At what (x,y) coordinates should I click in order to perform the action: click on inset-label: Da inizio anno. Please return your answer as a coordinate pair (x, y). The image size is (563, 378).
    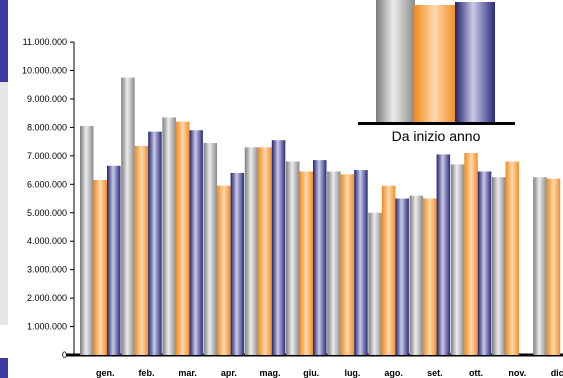
    Looking at the image, I should click on (436, 136).